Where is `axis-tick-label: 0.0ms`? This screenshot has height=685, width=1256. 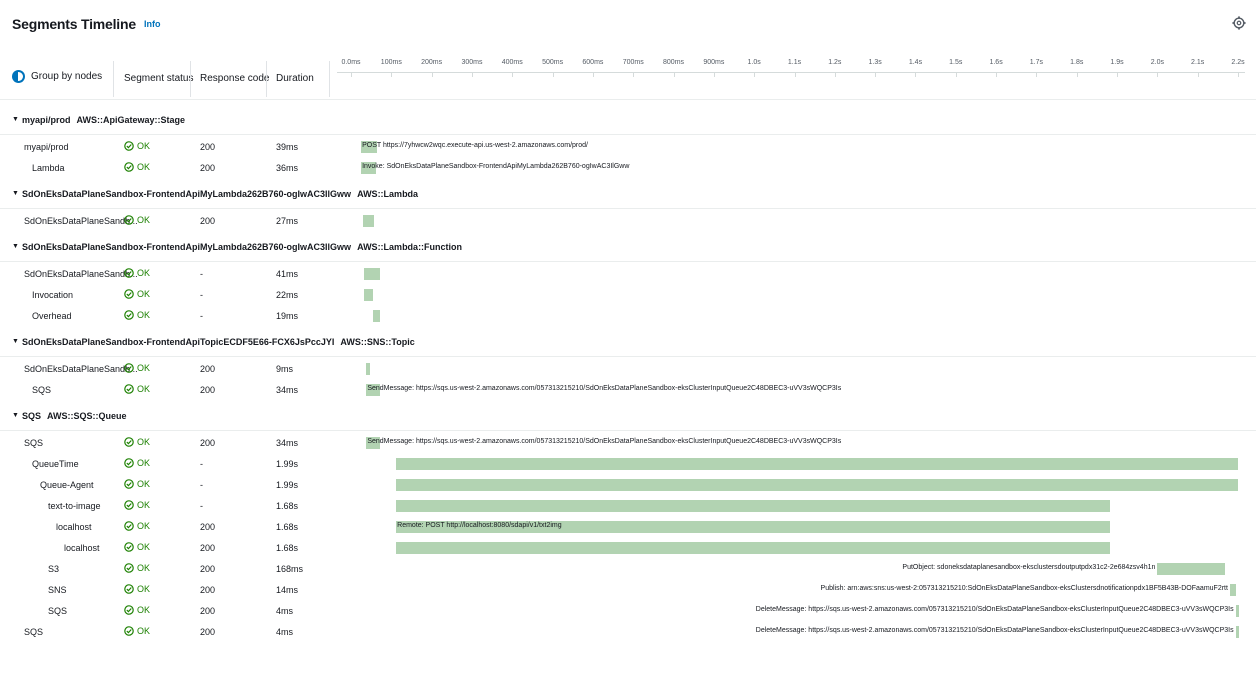
axis-tick-label: 0.0ms is located at coordinates (351, 62).